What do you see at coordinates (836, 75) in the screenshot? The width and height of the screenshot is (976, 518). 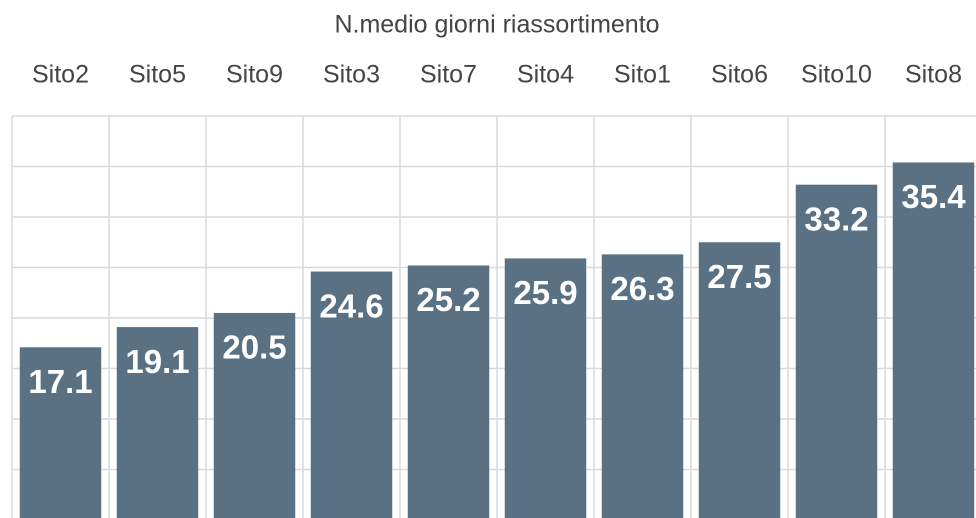 I see `x-tick-label: Sito10` at bounding box center [836, 75].